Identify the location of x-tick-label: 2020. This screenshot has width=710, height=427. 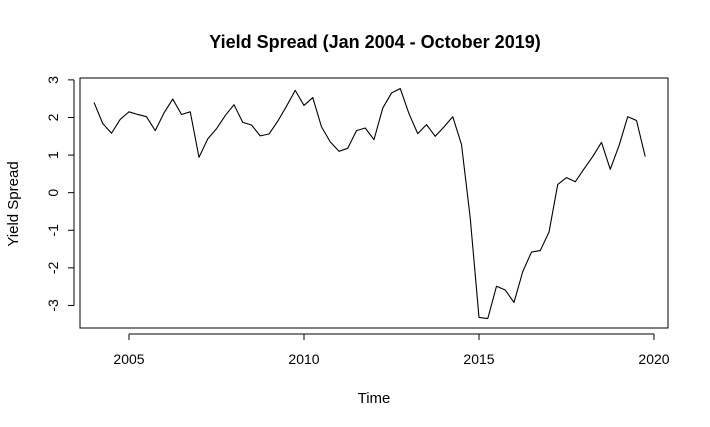
(653, 359).